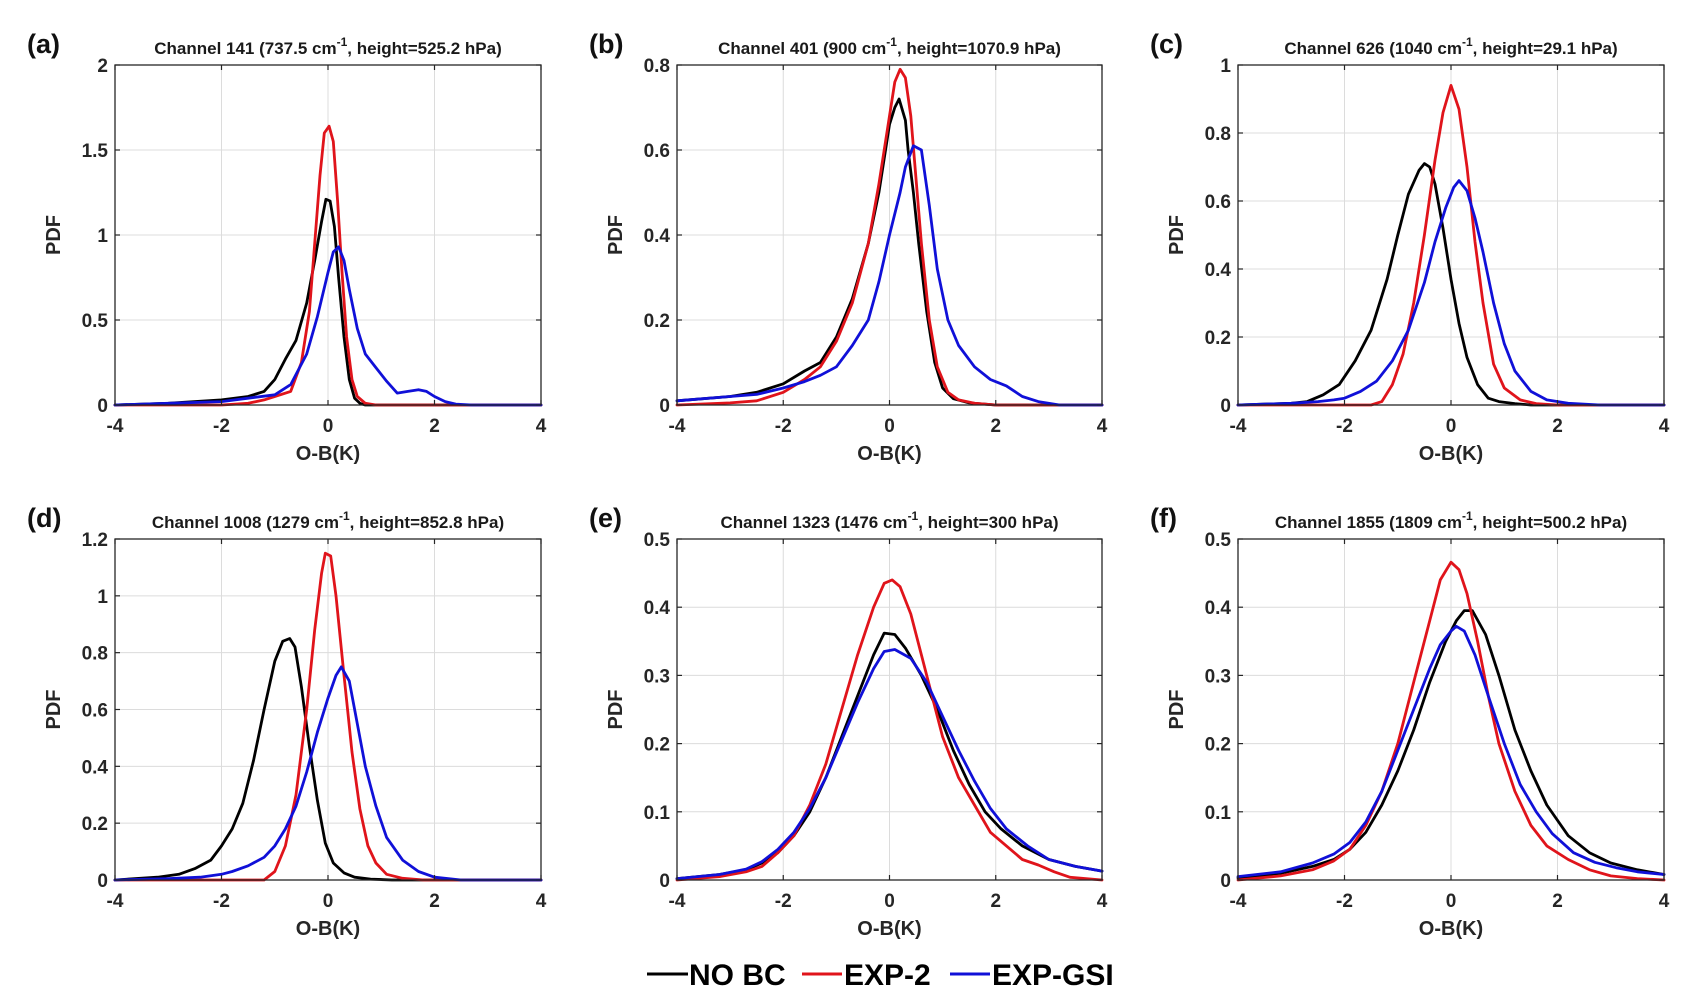  What do you see at coordinates (606, 44) in the screenshot?
I see `panel-label: (b)` at bounding box center [606, 44].